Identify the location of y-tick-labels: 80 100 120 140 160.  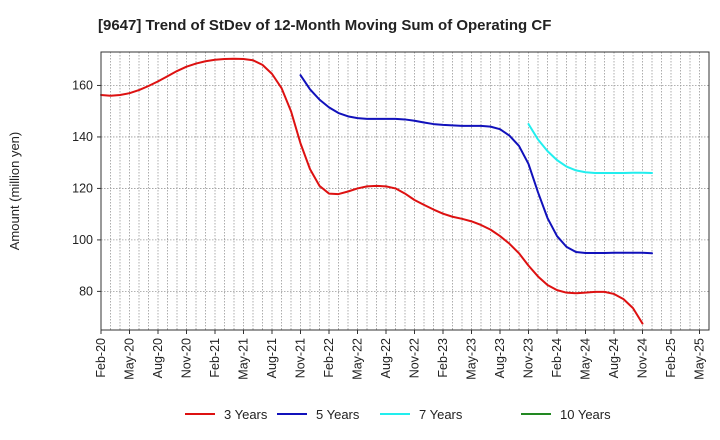
(86, 188).